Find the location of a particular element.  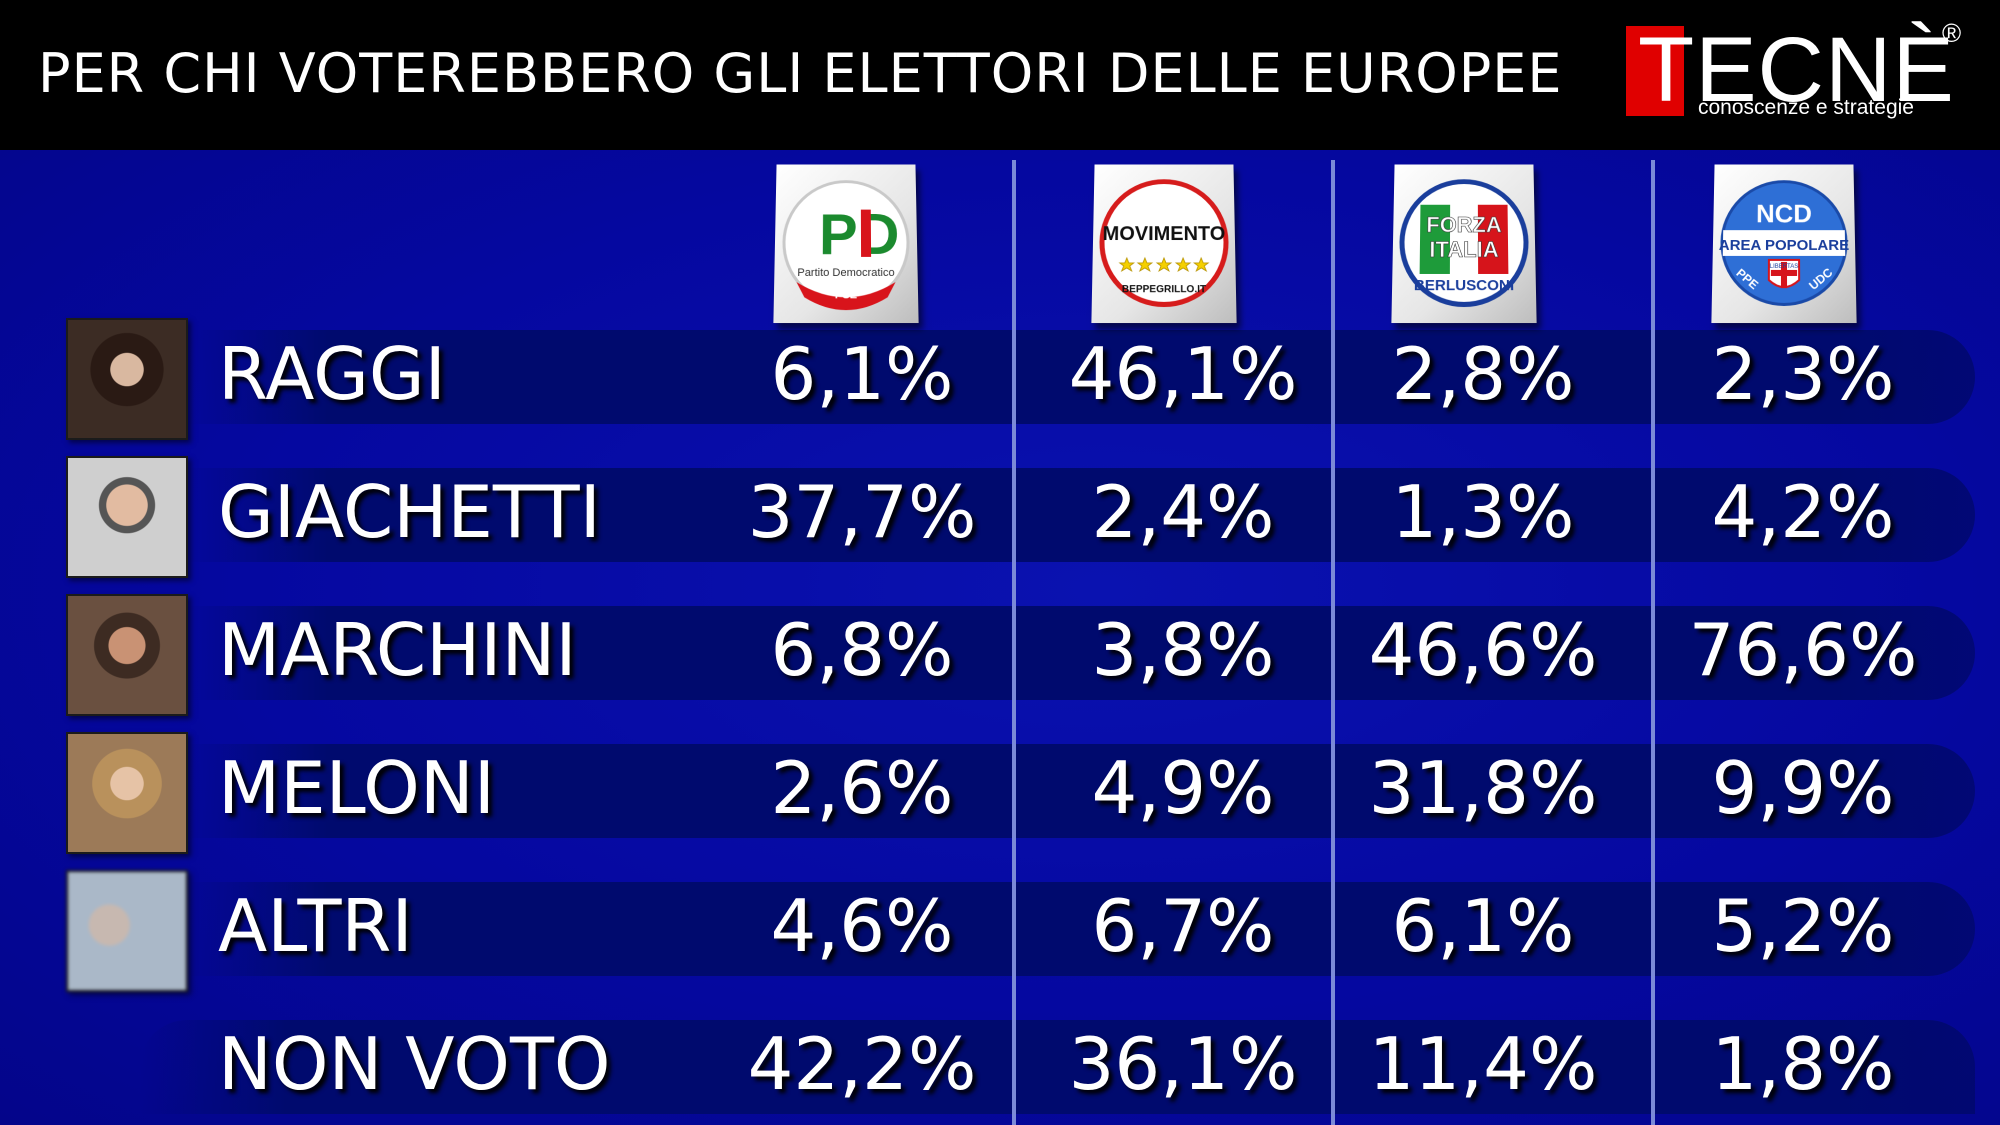

pd-logo-subtext: Partito Democratico is located at coordinates (845, 273).